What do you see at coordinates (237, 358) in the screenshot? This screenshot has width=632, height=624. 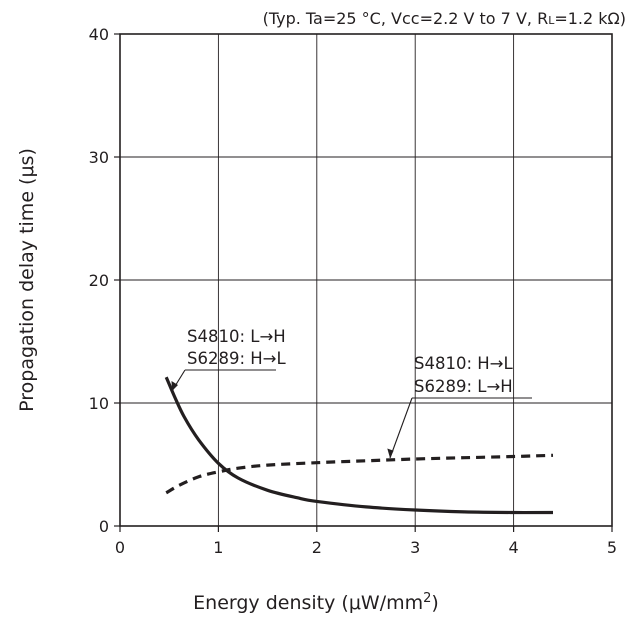 I see `series-label-line: S6289: H→L` at bounding box center [237, 358].